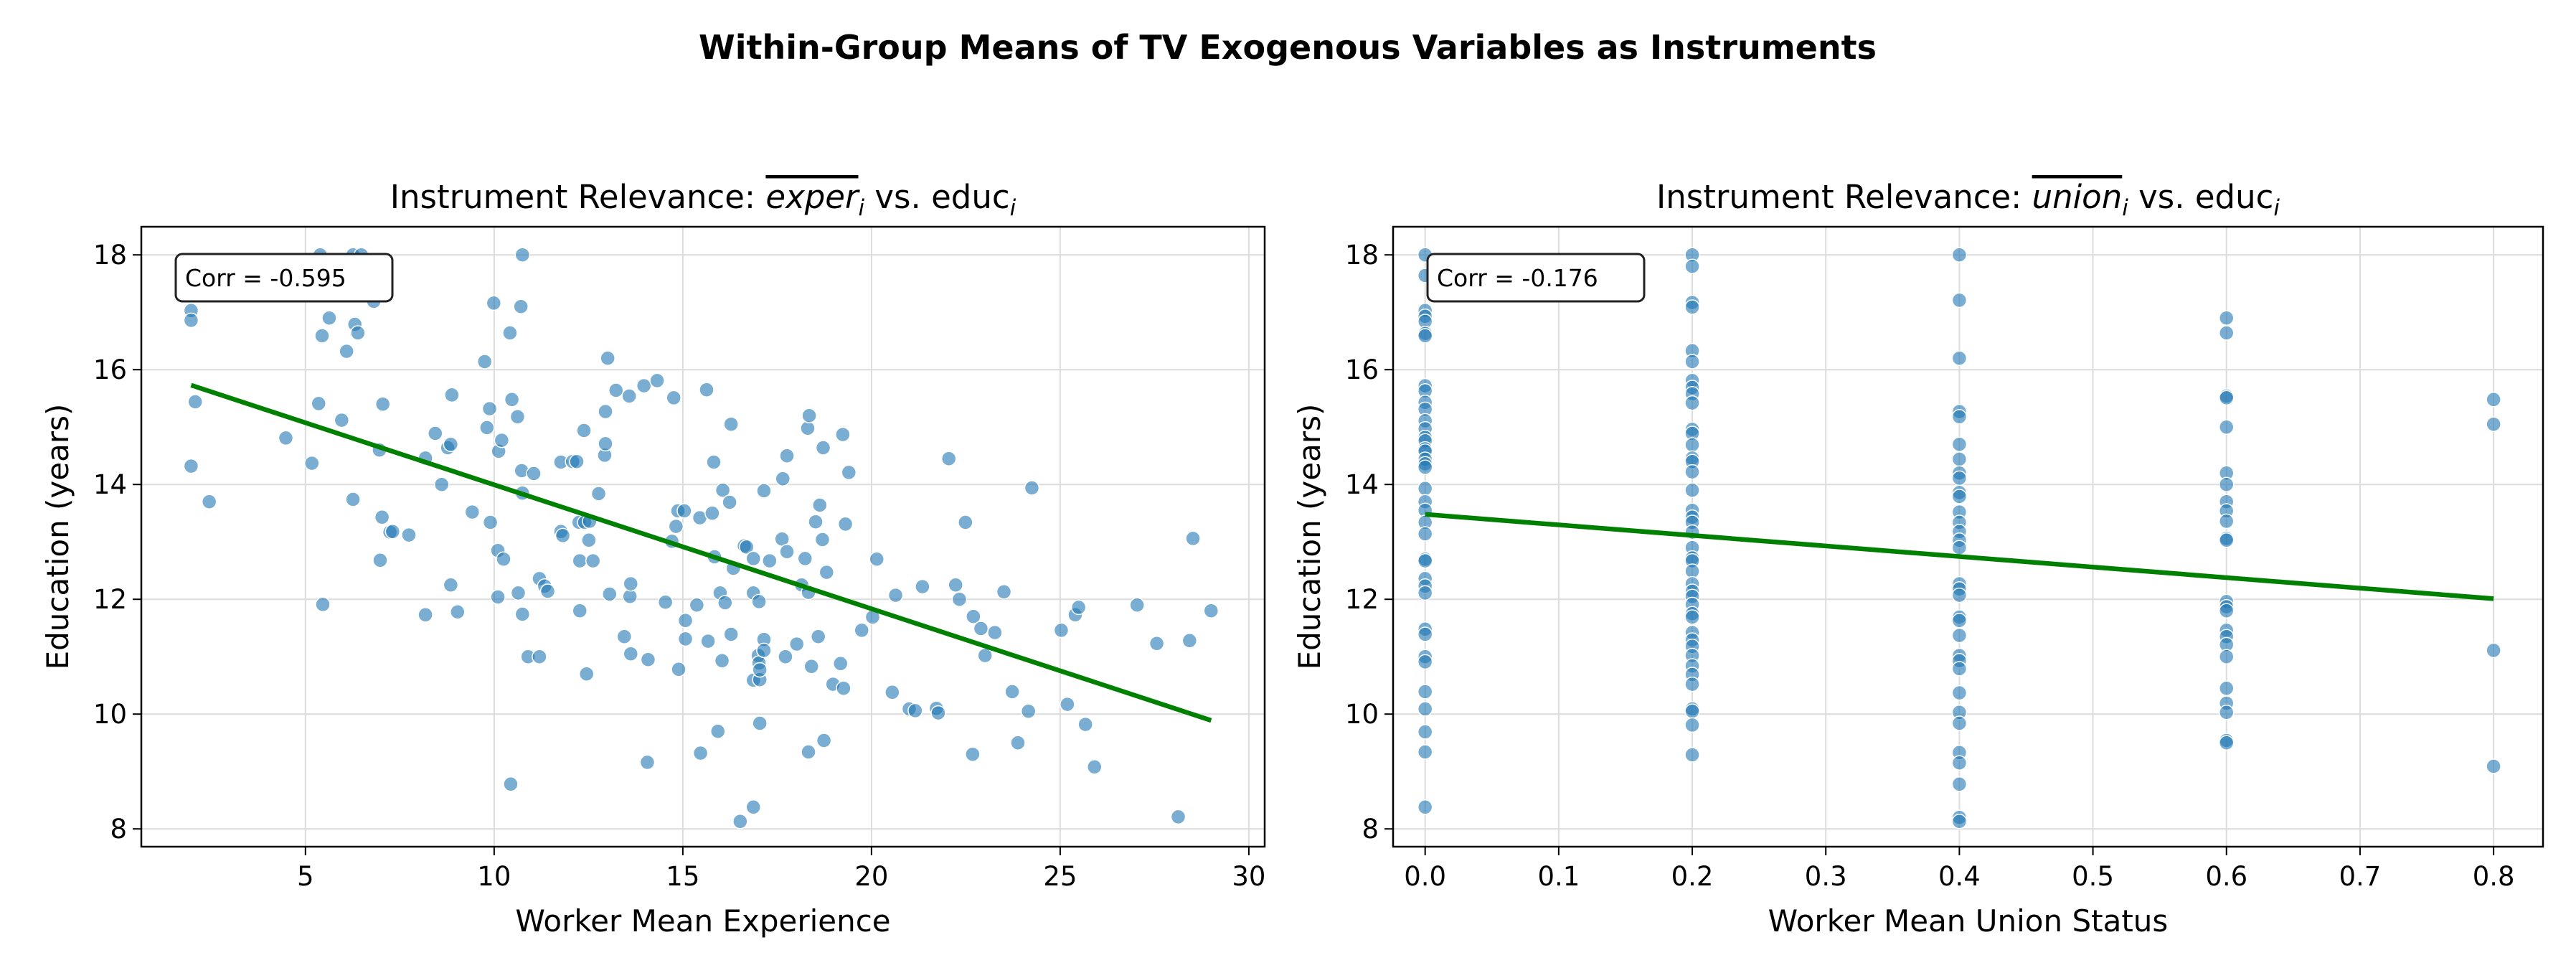 Image resolution: width=2576 pixels, height=978 pixels. What do you see at coordinates (871, 877) in the screenshot?
I see `x-tick-label: 20` at bounding box center [871, 877].